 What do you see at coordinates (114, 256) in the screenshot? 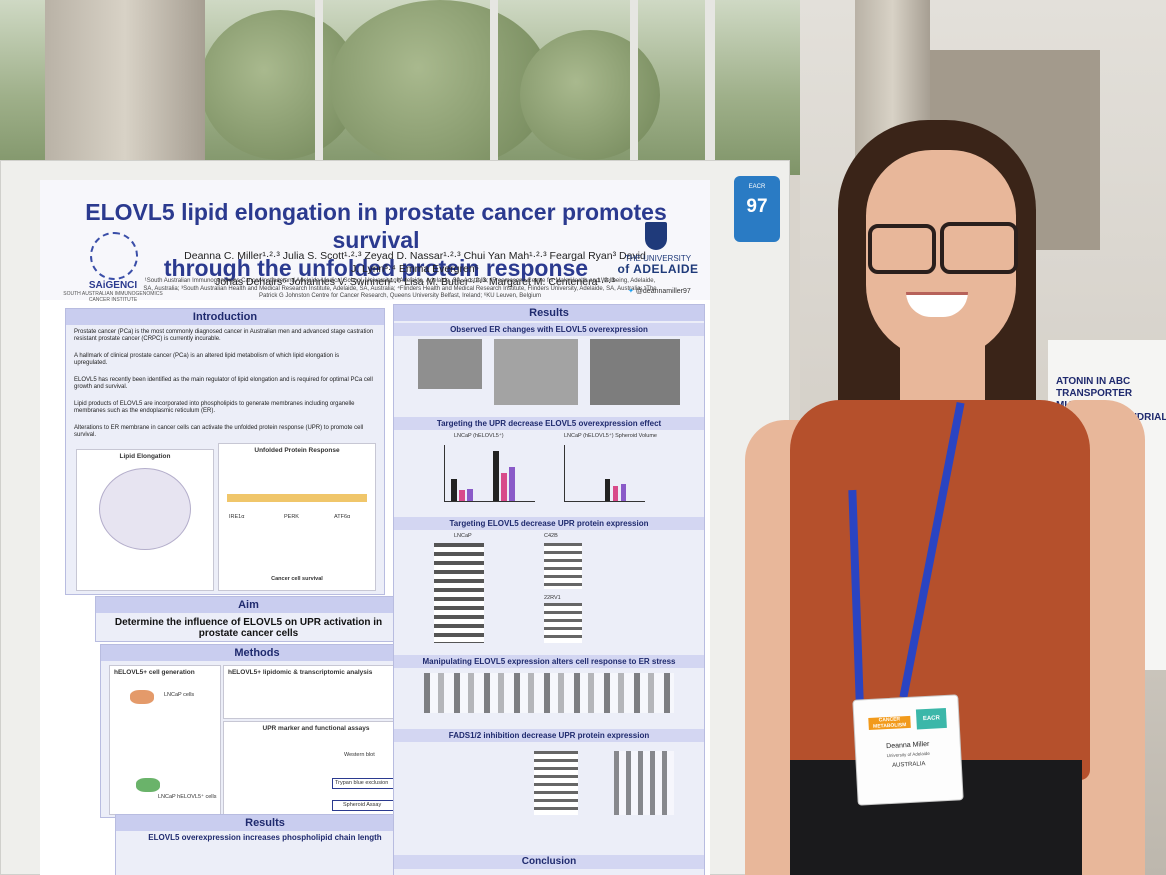
I see `saigenci-logo` at bounding box center [114, 256].